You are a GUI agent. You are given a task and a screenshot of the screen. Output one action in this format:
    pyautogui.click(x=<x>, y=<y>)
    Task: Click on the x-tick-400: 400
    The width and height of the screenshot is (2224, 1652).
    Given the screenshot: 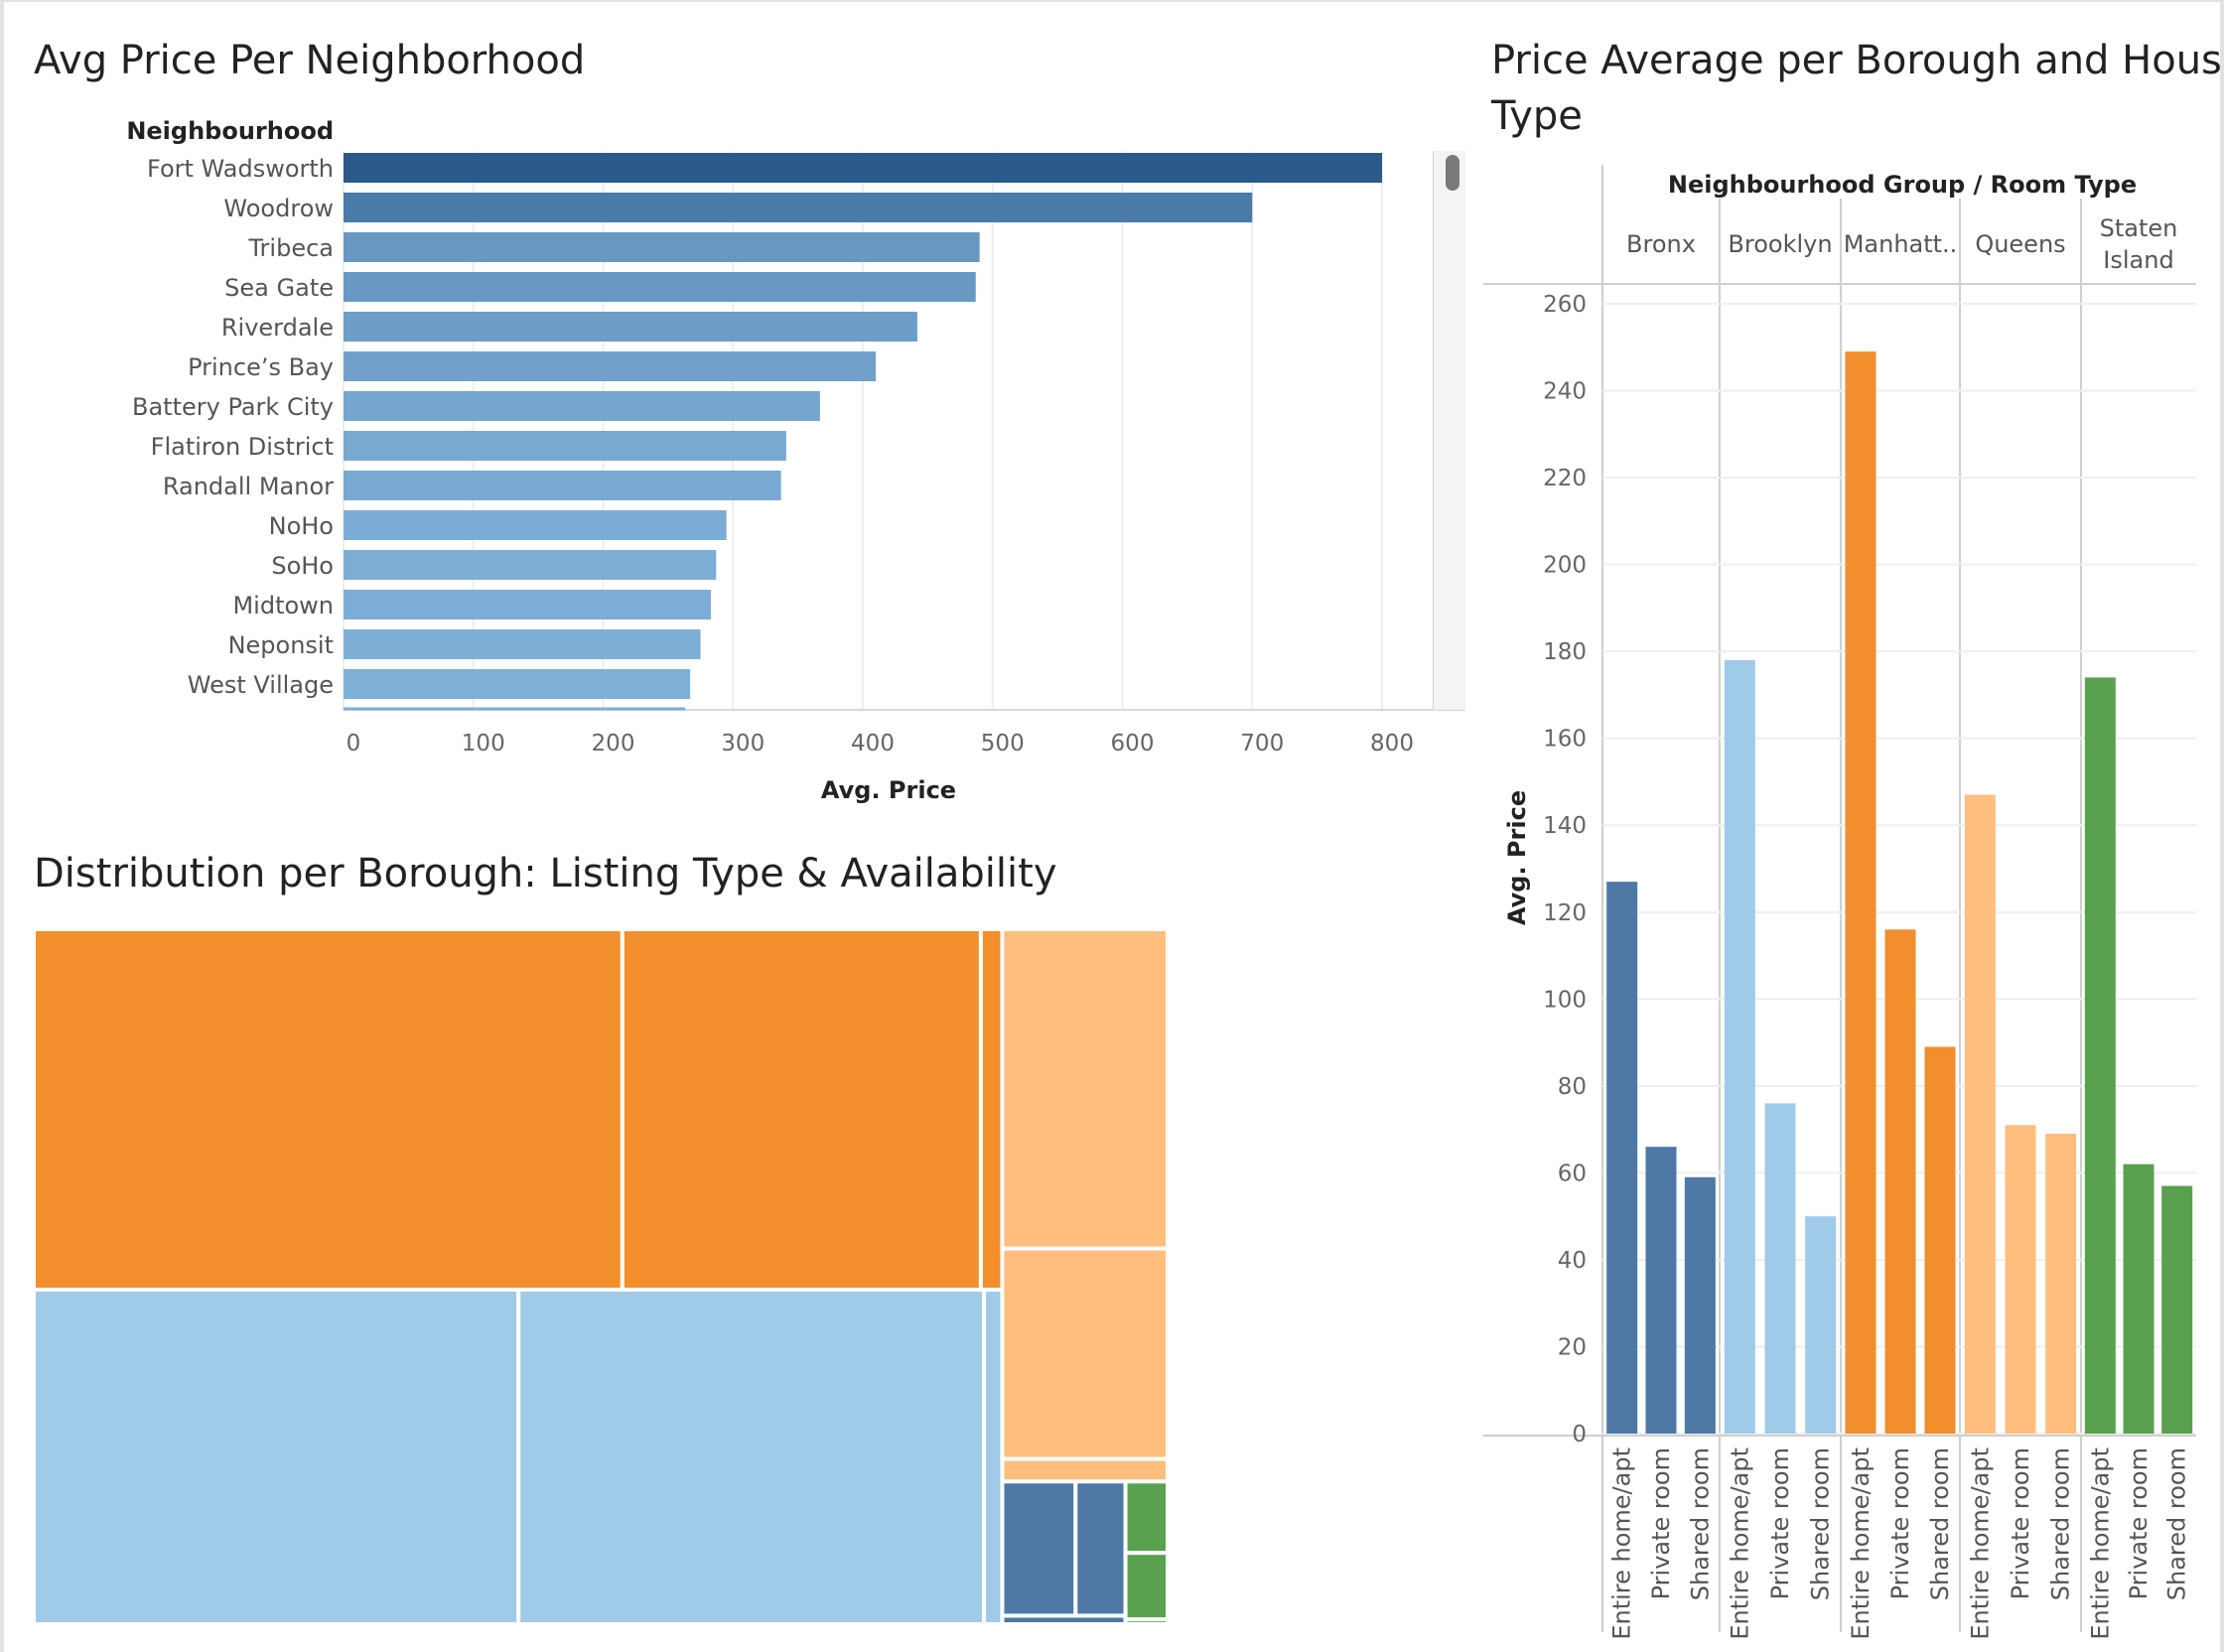 What is the action you would take?
    pyautogui.click(x=873, y=744)
    